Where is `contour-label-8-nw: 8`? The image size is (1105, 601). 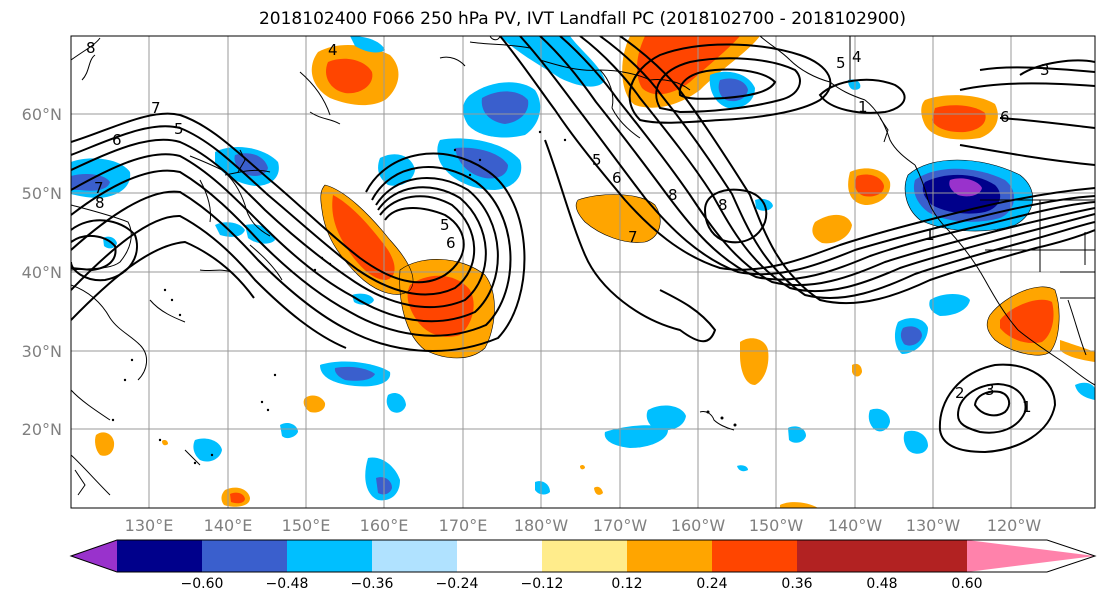
contour-label-8-nw: 8 is located at coordinates (91, 48).